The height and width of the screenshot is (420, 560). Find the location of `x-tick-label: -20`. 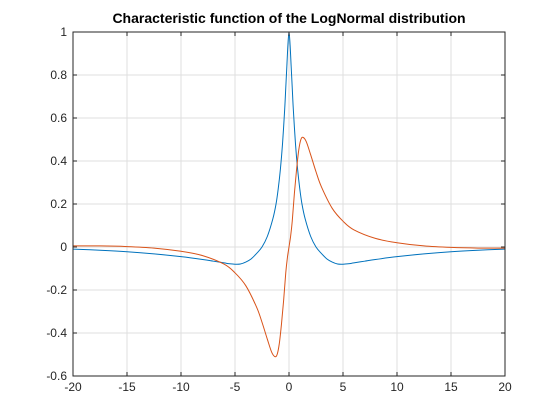

x-tick-label: -20 is located at coordinates (73, 387).